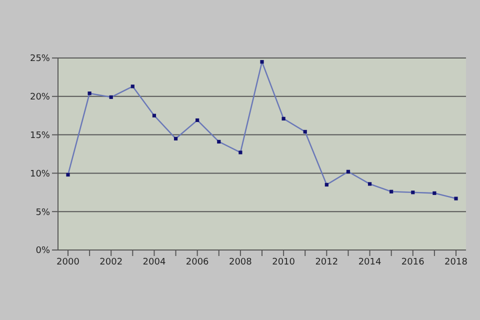  What do you see at coordinates (154, 262) in the screenshot?
I see `x-tick-label: 2004` at bounding box center [154, 262].